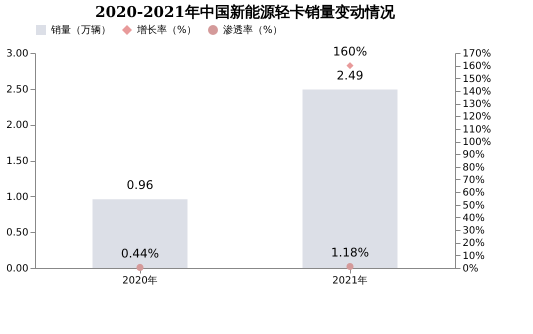  I want to click on y2-tick-label: 60%, so click(473, 193).